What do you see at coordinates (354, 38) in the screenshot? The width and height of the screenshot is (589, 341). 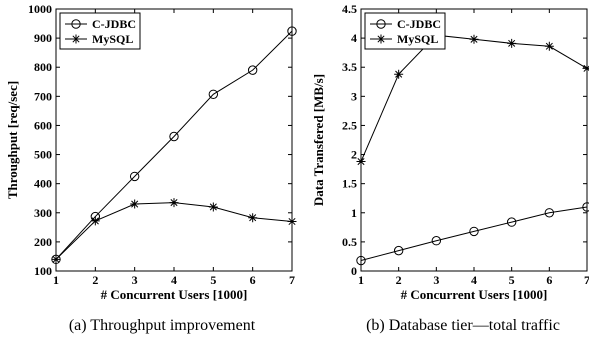 I see `y-tick-label: 4` at bounding box center [354, 38].